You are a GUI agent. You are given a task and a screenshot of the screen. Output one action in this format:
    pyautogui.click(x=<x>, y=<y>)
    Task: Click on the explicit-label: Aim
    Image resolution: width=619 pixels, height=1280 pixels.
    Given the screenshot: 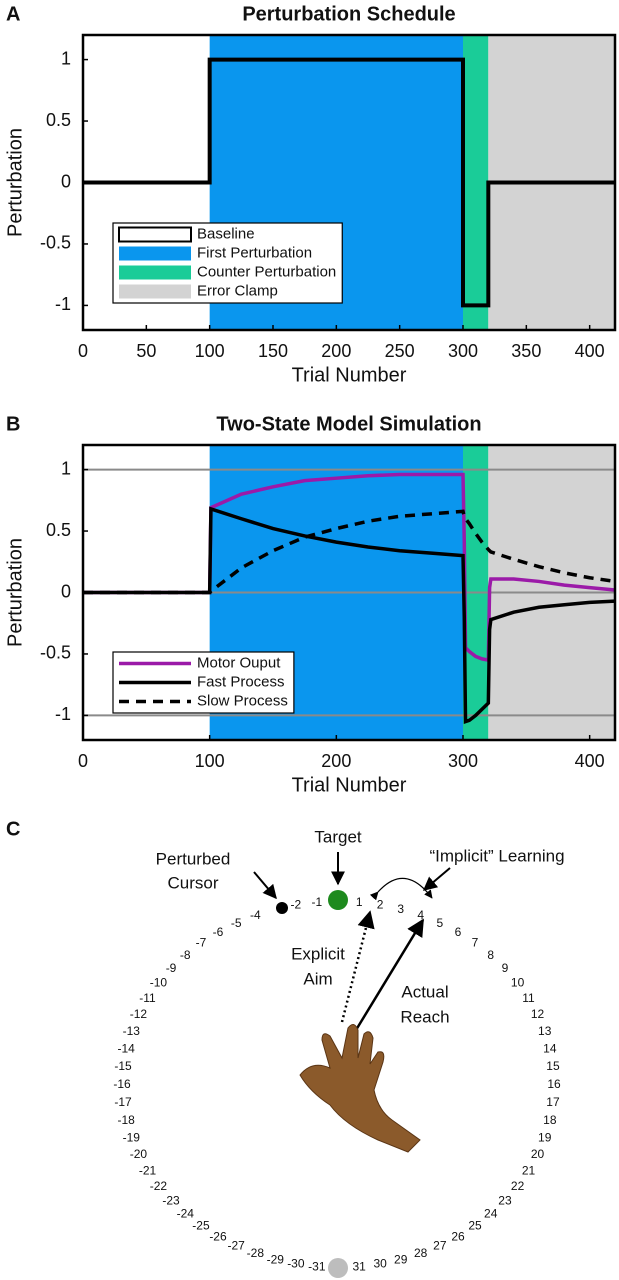 What is the action you would take?
    pyautogui.click(x=317, y=978)
    